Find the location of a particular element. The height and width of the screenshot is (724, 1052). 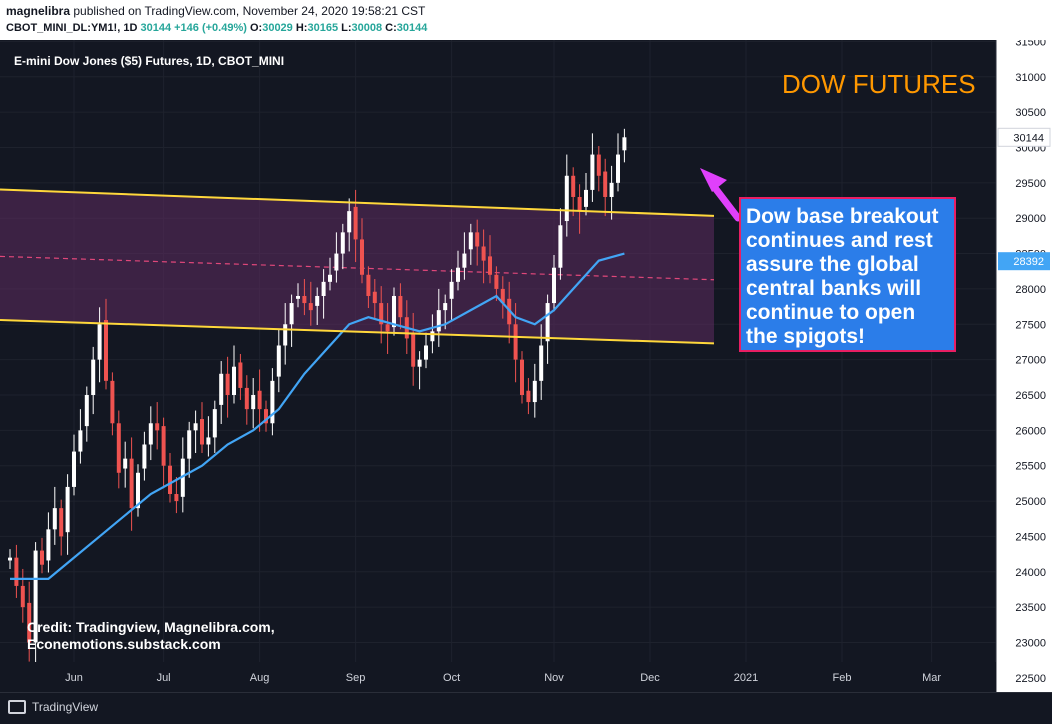

y-tick-label: 25000 is located at coordinates (1030, 502).